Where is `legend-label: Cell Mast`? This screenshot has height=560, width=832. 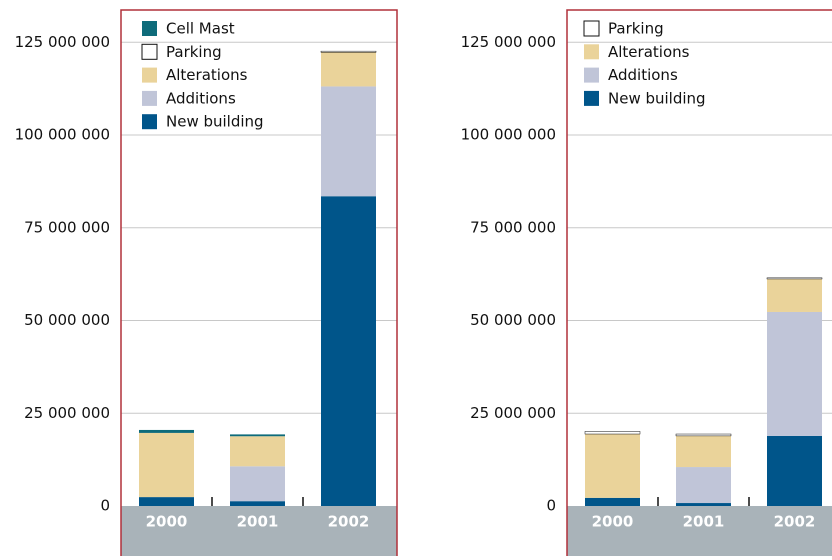 legend-label: Cell Mast is located at coordinates (200, 29).